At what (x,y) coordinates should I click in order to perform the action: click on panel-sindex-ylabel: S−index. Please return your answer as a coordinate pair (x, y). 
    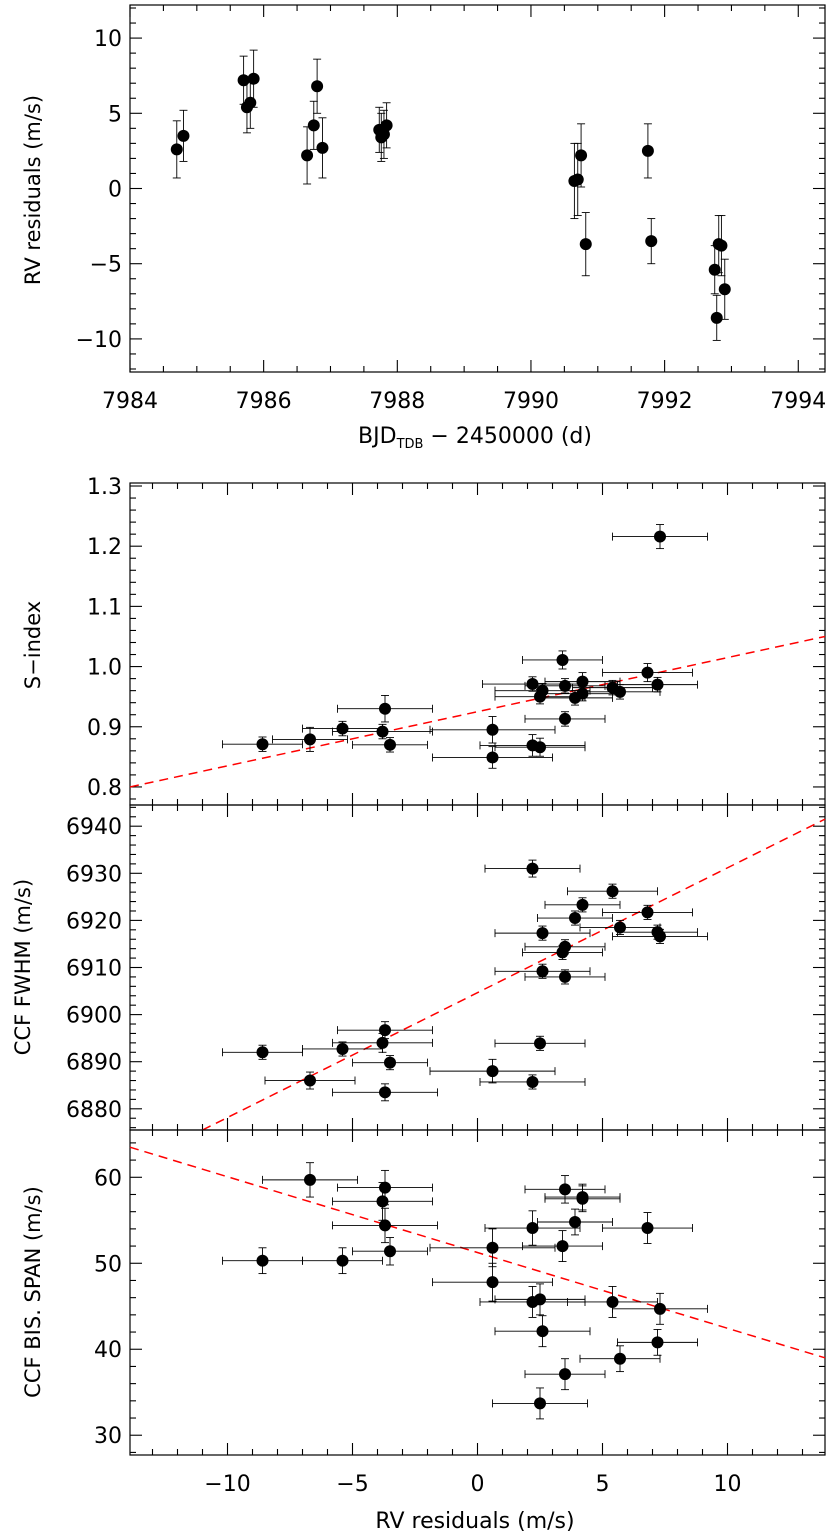
    Looking at the image, I should click on (33, 645).